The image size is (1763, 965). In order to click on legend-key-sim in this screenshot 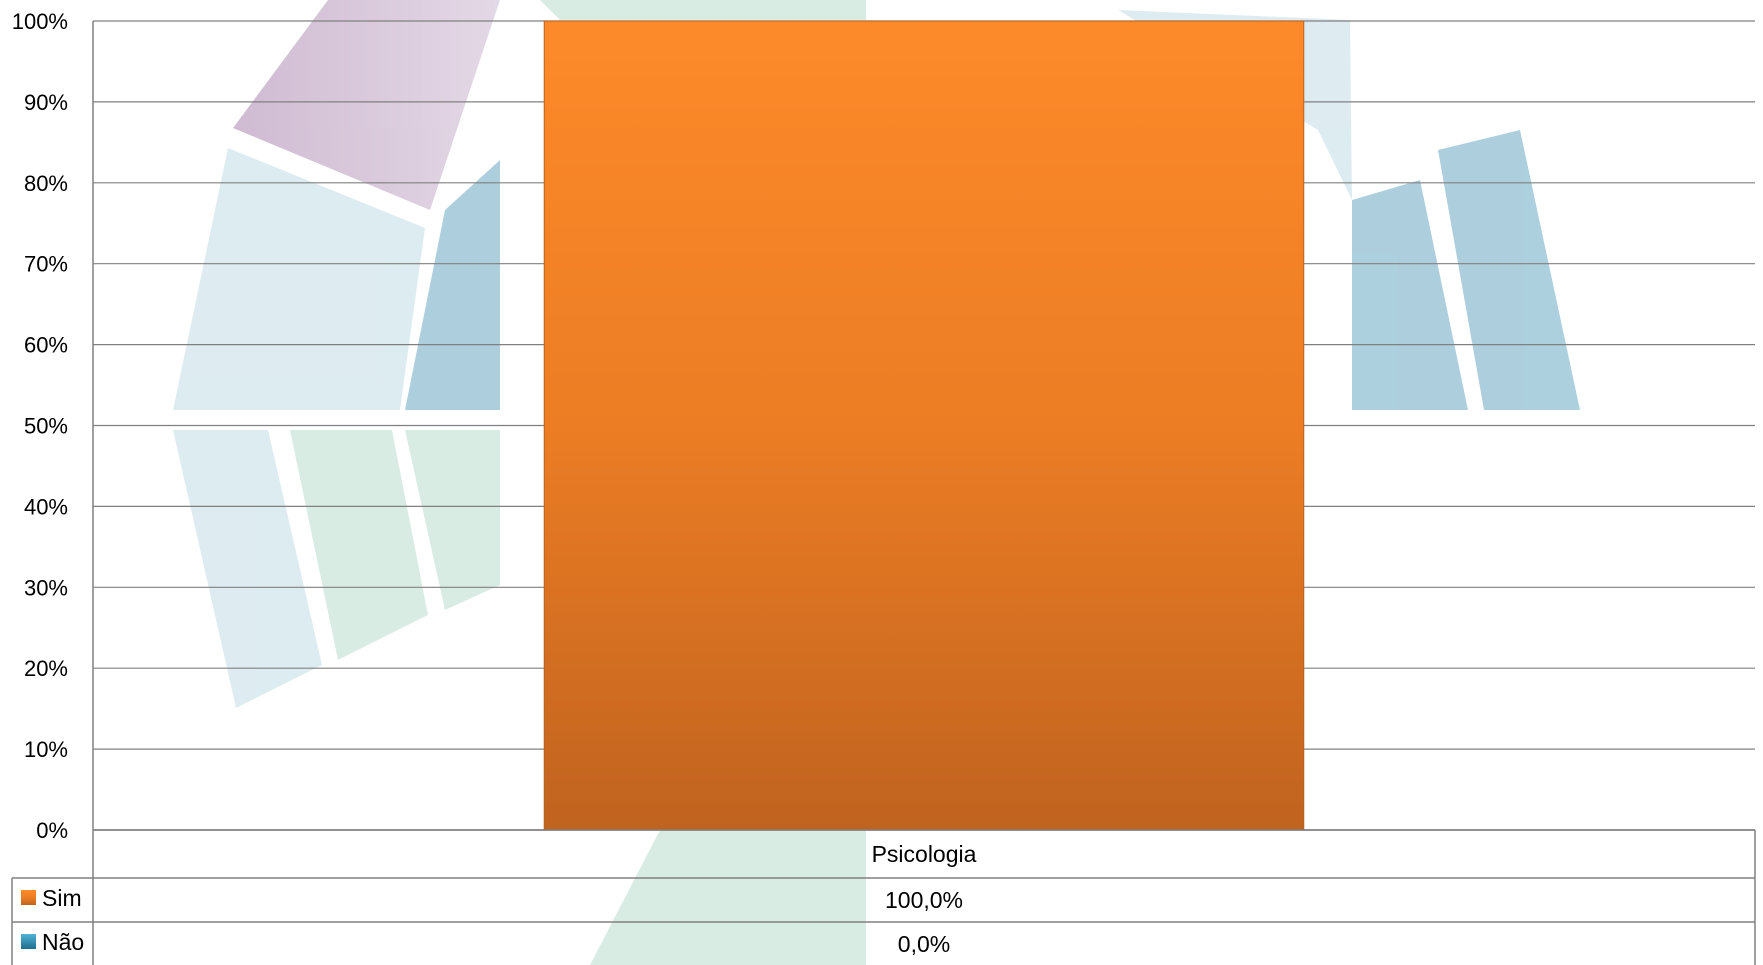, I will do `click(28, 897)`.